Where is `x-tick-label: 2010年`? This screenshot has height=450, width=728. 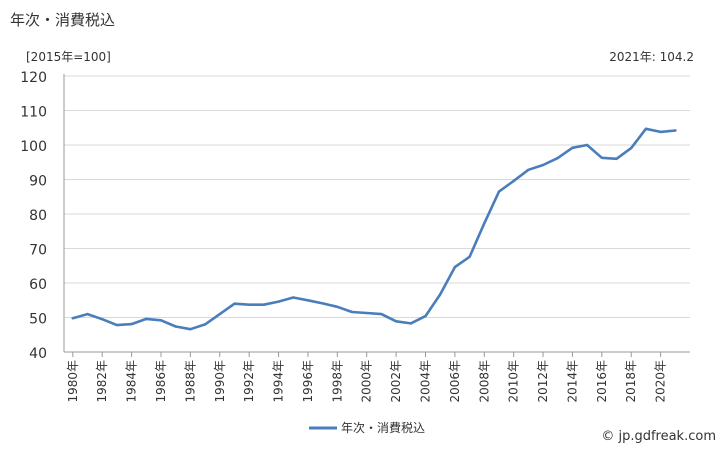
x-tick-label: 2010年 is located at coordinates (514, 381).